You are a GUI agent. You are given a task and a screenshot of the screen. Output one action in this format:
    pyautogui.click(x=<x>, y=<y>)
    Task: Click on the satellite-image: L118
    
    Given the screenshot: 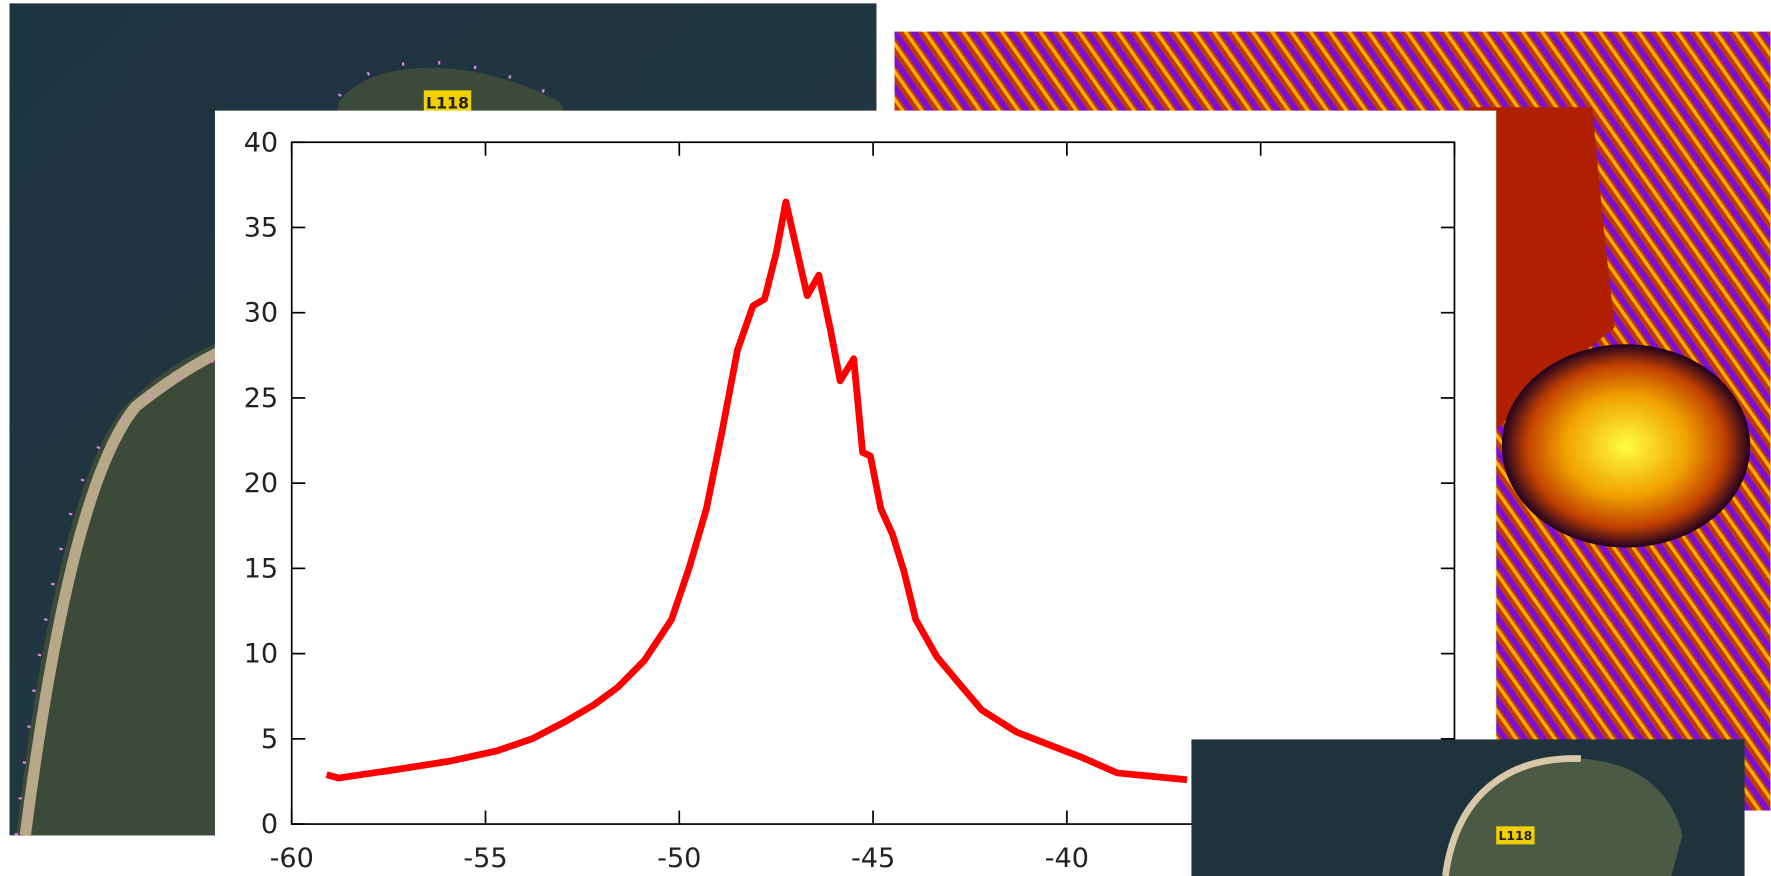 What is the action you would take?
    pyautogui.click(x=1468, y=807)
    